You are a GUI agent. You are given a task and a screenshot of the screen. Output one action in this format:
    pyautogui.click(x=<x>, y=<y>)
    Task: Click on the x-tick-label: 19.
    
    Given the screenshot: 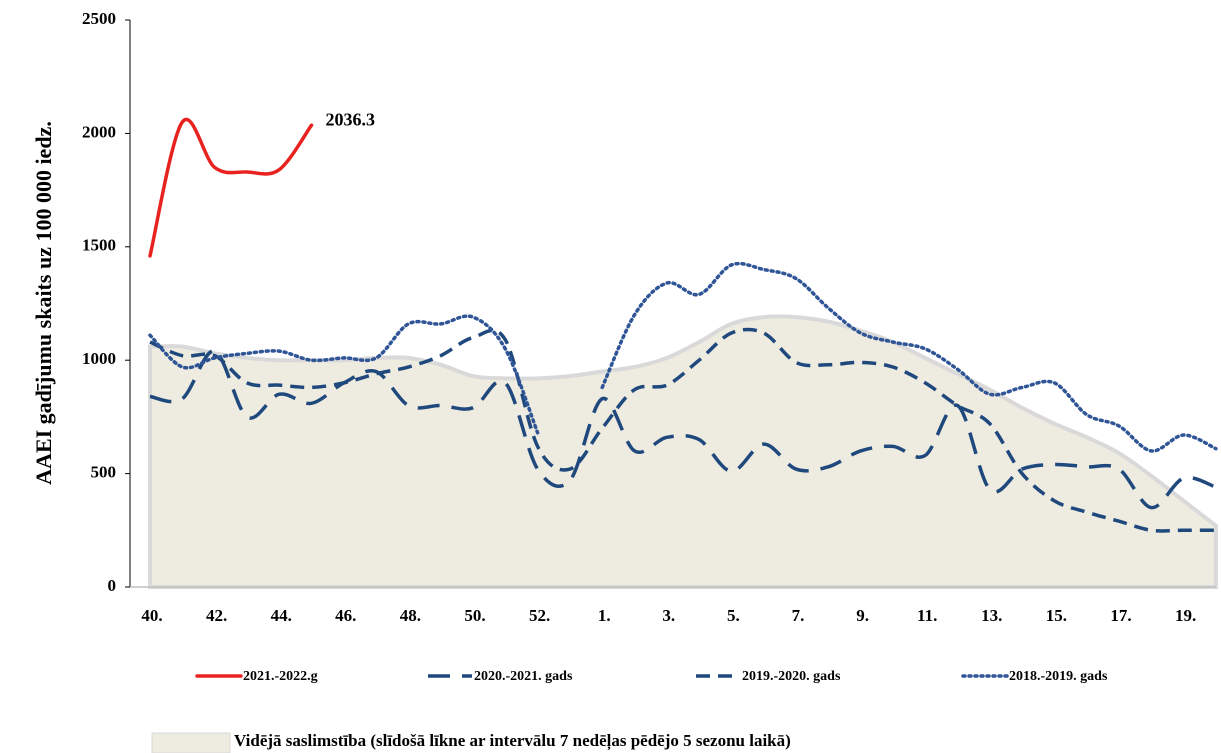 What is the action you would take?
    pyautogui.click(x=1185, y=615)
    